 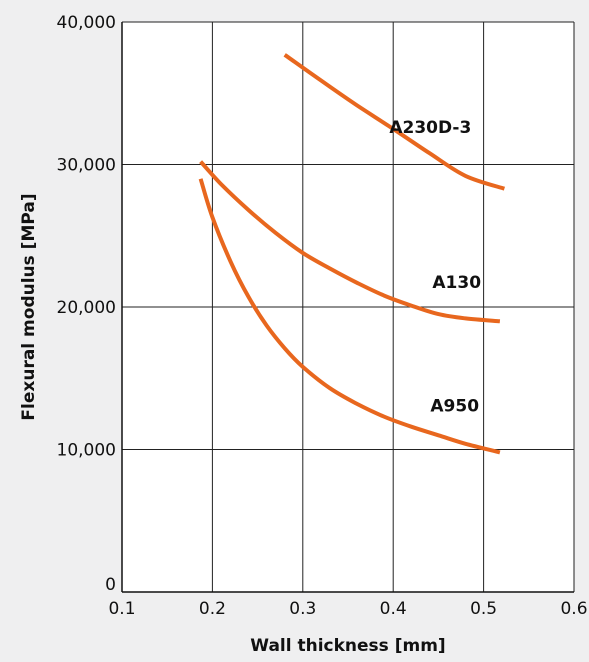 I want to click on series-line-a130, so click(x=350, y=242).